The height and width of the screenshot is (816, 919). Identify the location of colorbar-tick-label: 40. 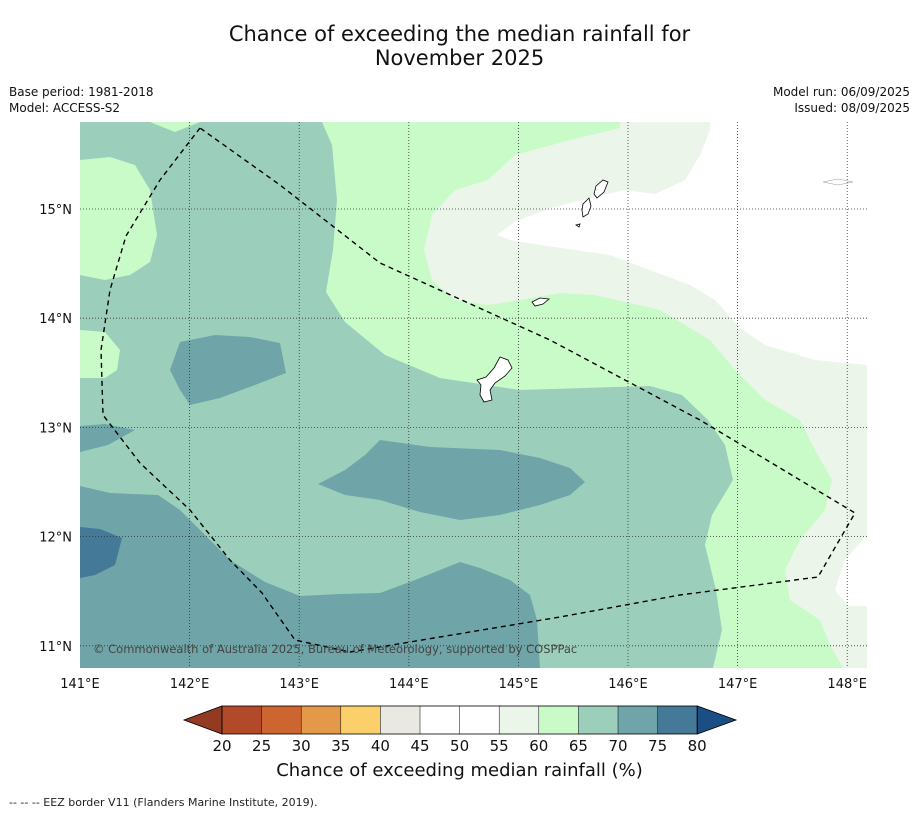
(380, 746).